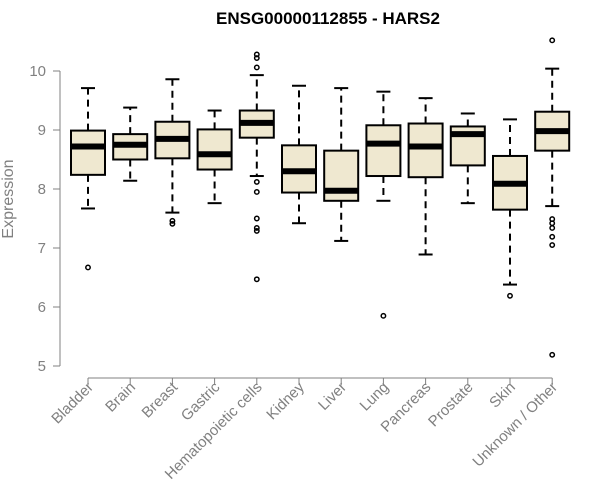  I want to click on y-axis-ticks: 5 6 7 8 9 10, so click(44, 219).